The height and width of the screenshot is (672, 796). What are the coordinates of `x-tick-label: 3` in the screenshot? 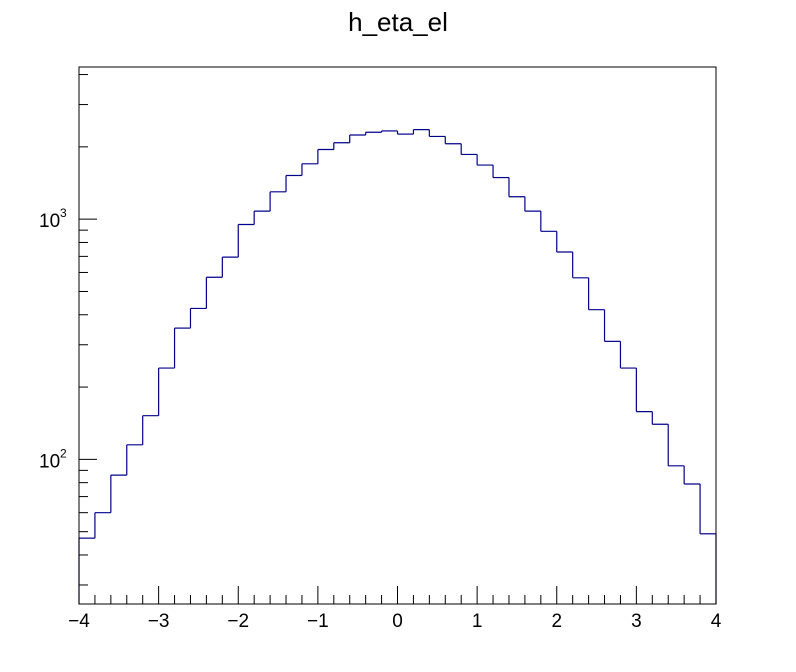 It's located at (636, 621).